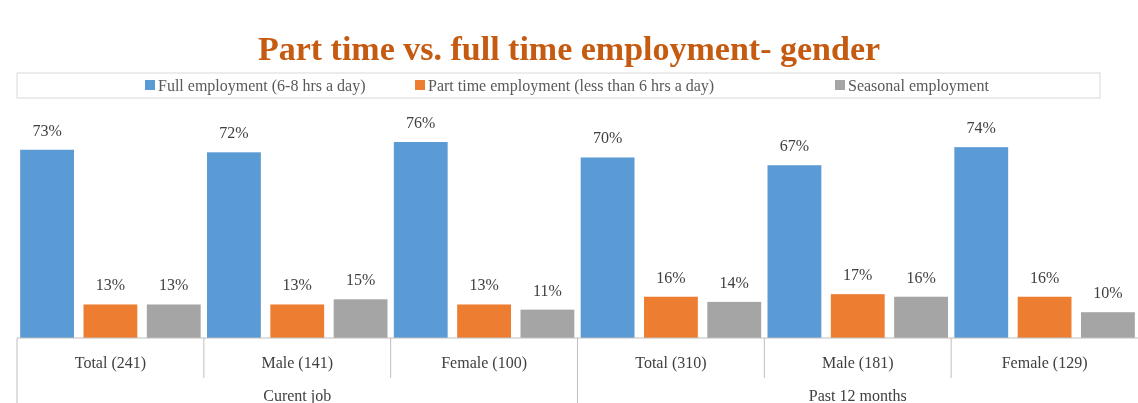  Describe the element at coordinates (919, 86) in the screenshot. I see `legend-label: Seasonal employment` at that location.